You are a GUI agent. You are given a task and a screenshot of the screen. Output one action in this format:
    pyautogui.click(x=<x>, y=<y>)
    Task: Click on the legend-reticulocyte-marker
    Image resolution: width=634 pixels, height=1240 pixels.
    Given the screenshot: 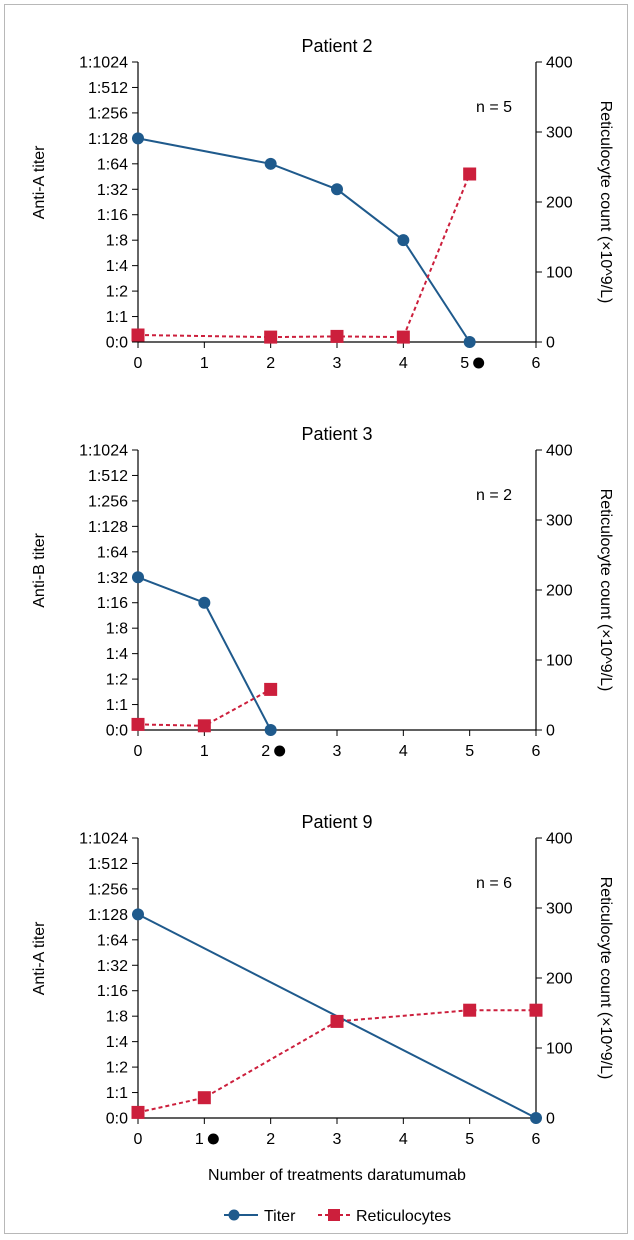 What is the action you would take?
    pyautogui.click(x=334, y=1215)
    